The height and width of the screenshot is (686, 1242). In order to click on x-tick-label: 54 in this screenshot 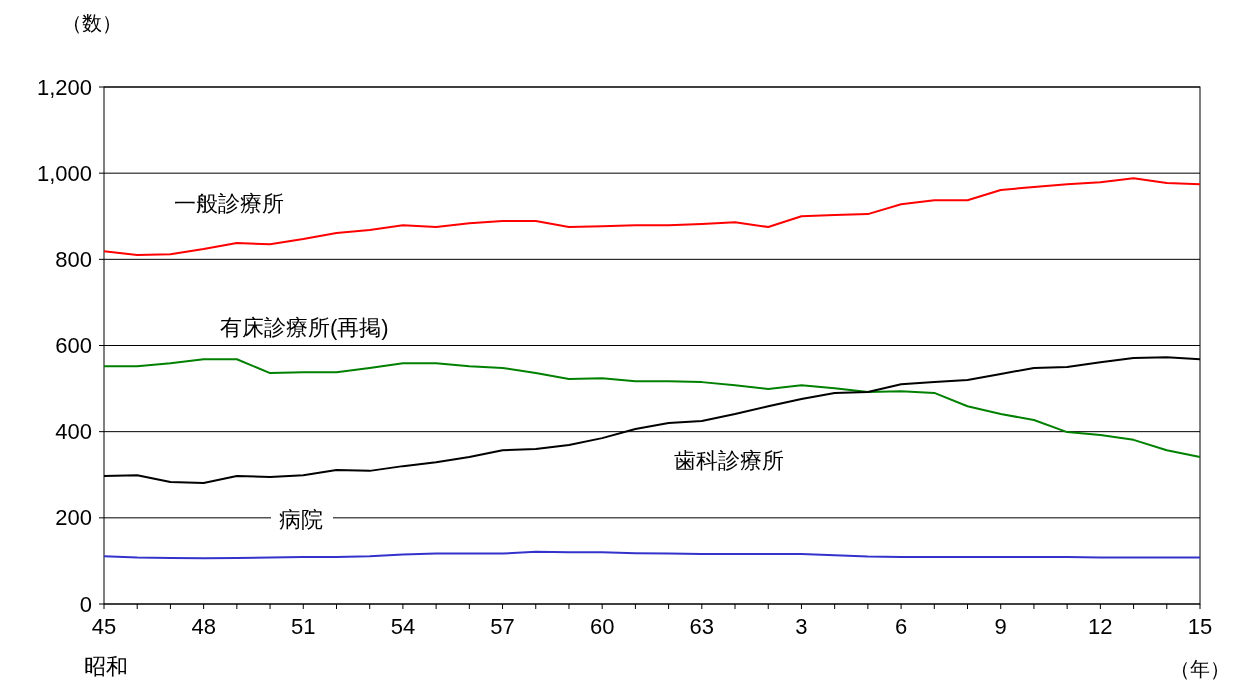, I will do `click(403, 626)`.